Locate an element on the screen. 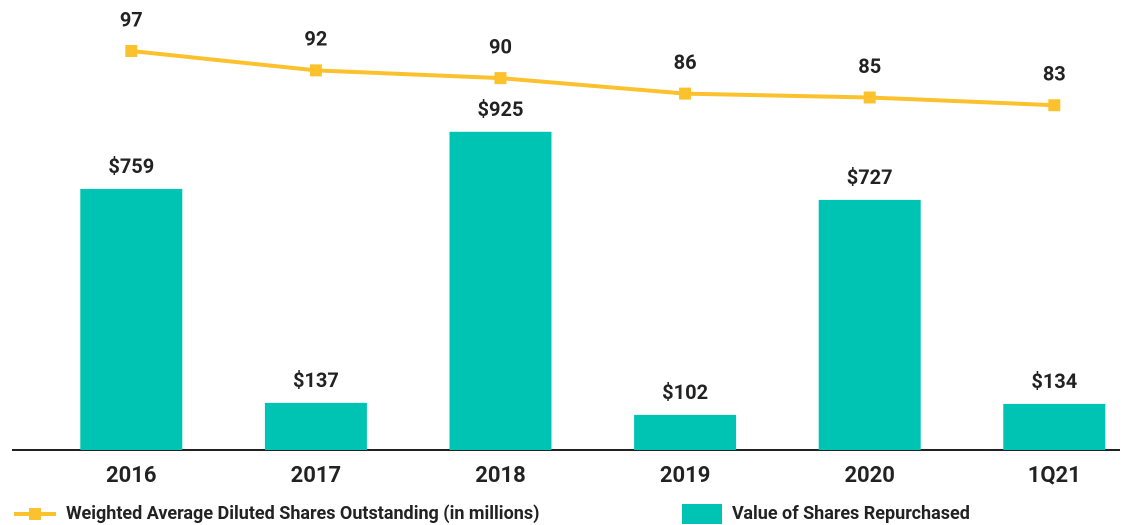 The height and width of the screenshot is (525, 1134). data-label: 86 is located at coordinates (685, 62).